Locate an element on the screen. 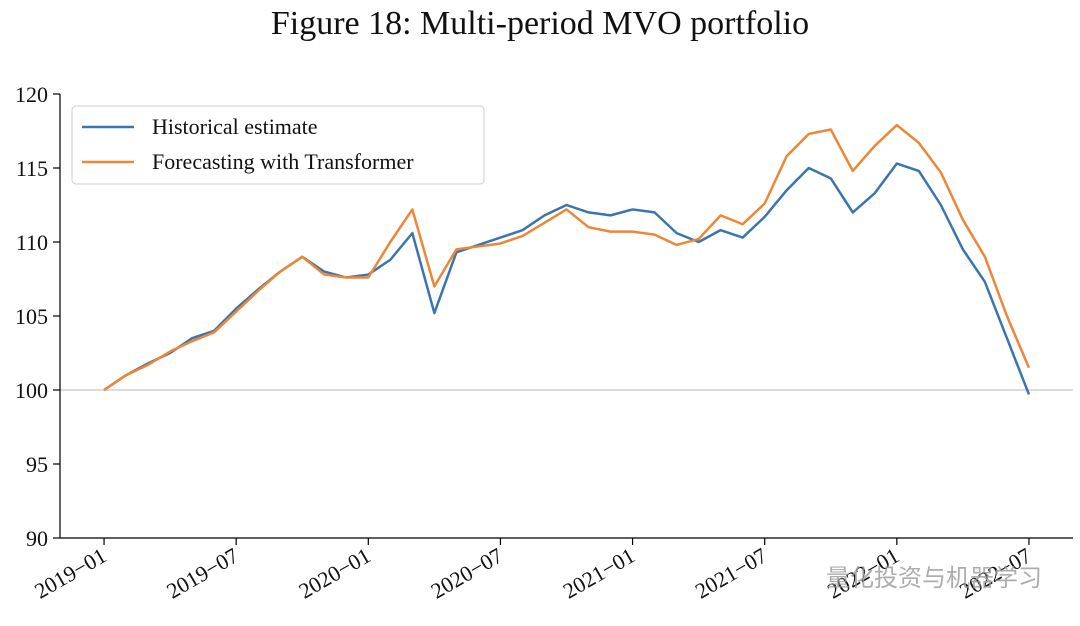  watermark: 量化投资与机器学习 is located at coordinates (934, 578).